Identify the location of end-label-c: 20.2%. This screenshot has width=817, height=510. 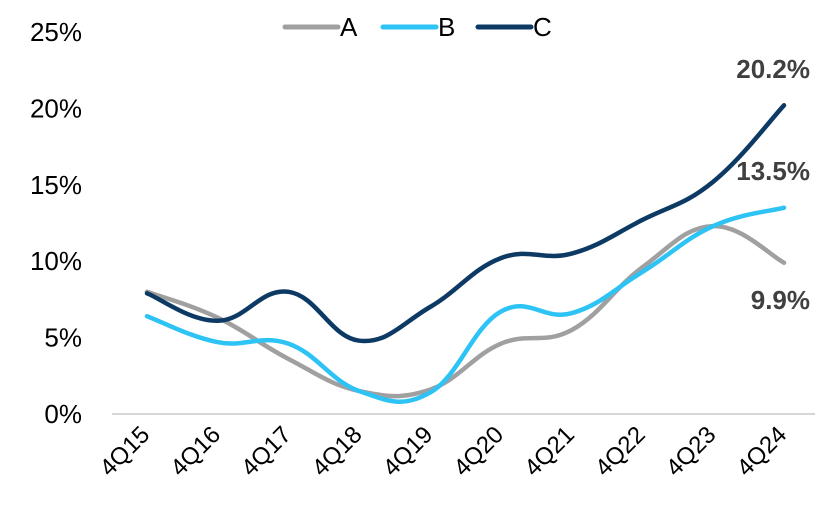
(773, 69).